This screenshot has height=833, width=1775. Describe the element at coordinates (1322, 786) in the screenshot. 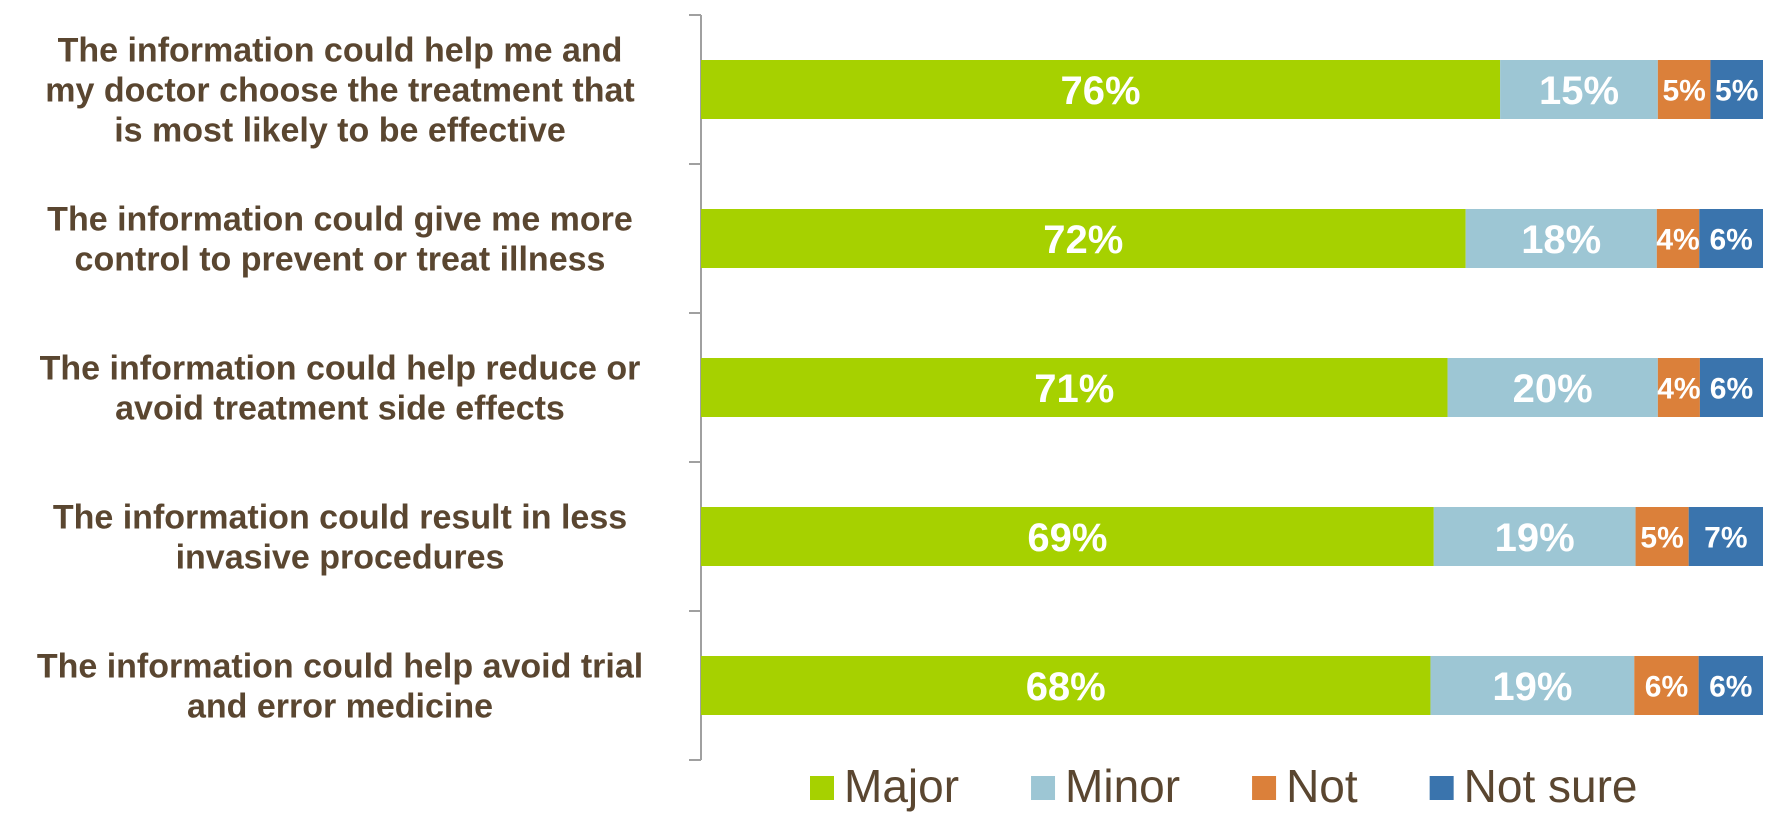

I see `legend-label-not: Not` at that location.